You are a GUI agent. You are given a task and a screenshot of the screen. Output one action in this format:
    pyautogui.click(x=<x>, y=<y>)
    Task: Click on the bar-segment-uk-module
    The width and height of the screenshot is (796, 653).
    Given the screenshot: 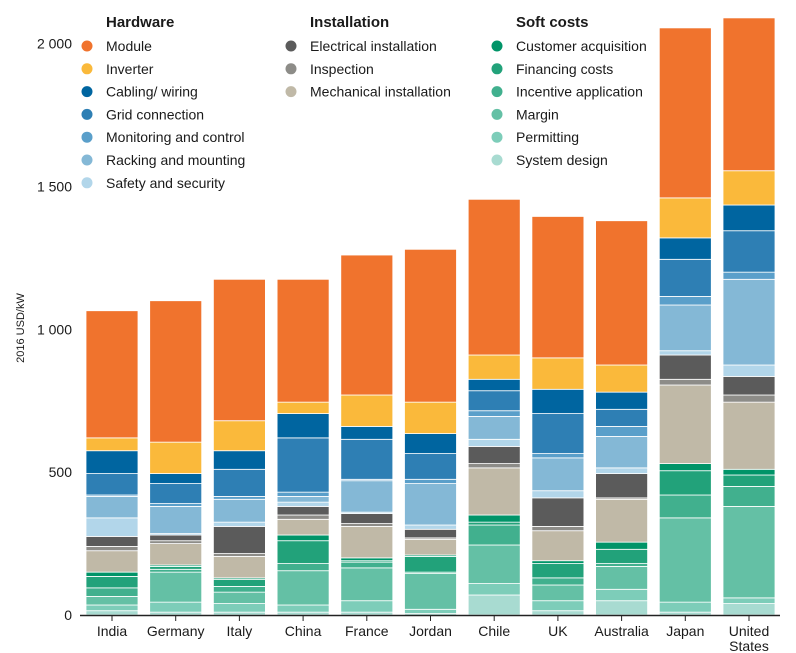 What is the action you would take?
    pyautogui.click(x=558, y=287)
    